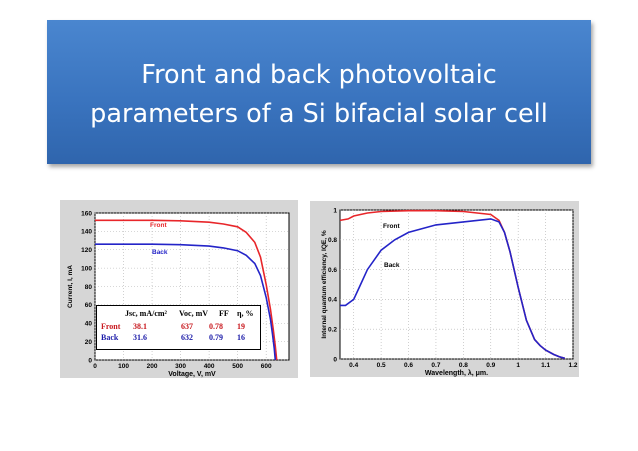 The width and height of the screenshot is (638, 451). What do you see at coordinates (70, 286) in the screenshot?
I see `y-axis-label: Current, I, mA` at bounding box center [70, 286].